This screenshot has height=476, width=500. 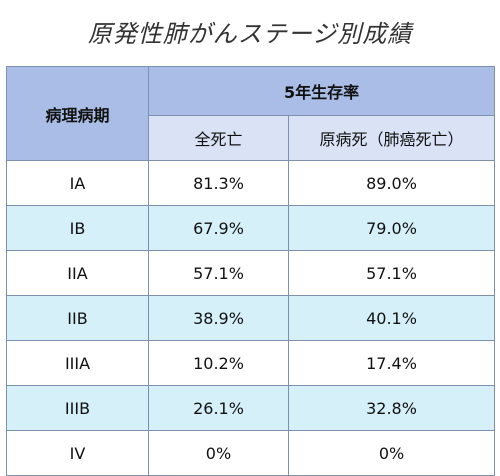 What do you see at coordinates (218, 273) in the screenshot?
I see `all-deaths-cell: 57.1%` at bounding box center [218, 273].